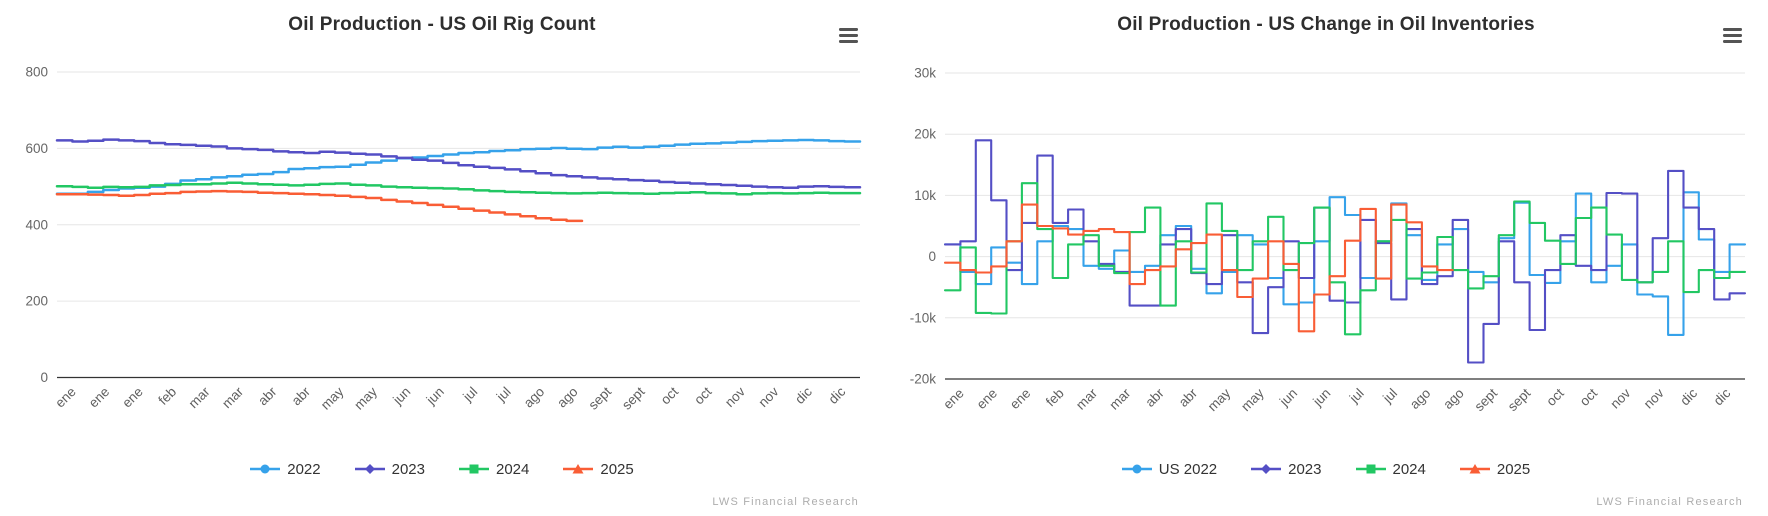 The height and width of the screenshot is (516, 1768). What do you see at coordinates (1326, 469) in the screenshot?
I see `chart-legend: US 2022 2023 2024 2025` at bounding box center [1326, 469].